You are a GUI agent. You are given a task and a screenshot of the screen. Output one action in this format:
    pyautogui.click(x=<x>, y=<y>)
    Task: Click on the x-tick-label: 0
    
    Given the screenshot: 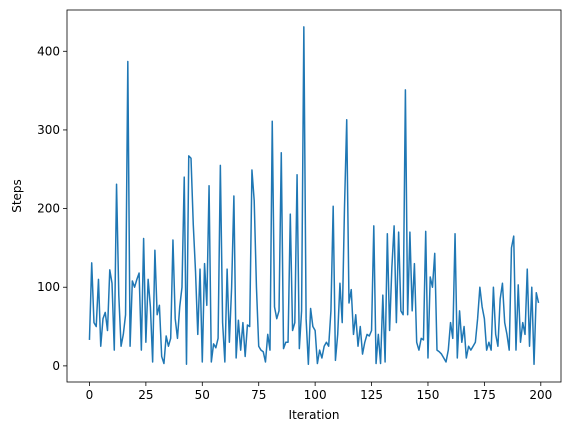 What is the action you would take?
    pyautogui.click(x=90, y=395)
    